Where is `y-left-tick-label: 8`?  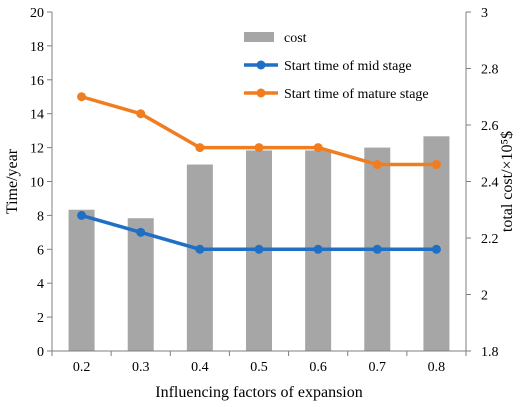
y-left-tick-label: 8 is located at coordinates (40, 216).